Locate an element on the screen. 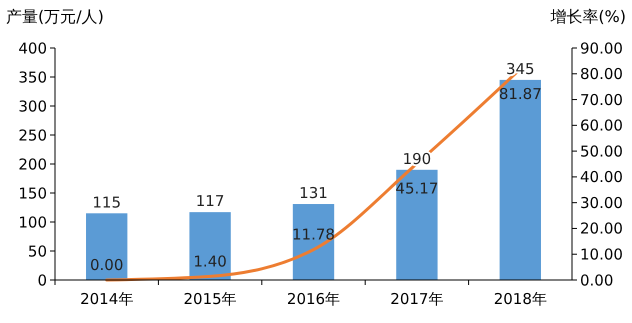 This screenshot has width=632, height=323. y-tick-label: 0 is located at coordinates (42, 280).